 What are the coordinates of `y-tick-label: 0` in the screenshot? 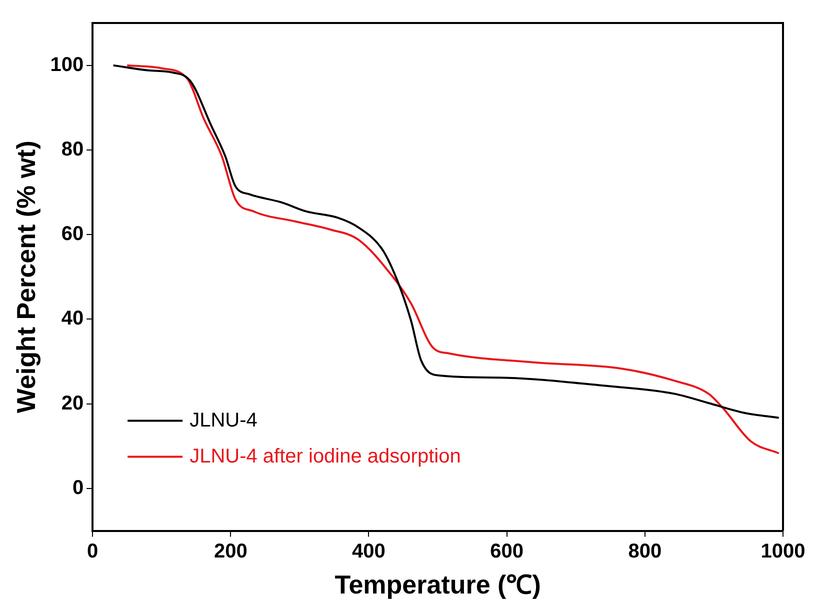 It's located at (78, 488).